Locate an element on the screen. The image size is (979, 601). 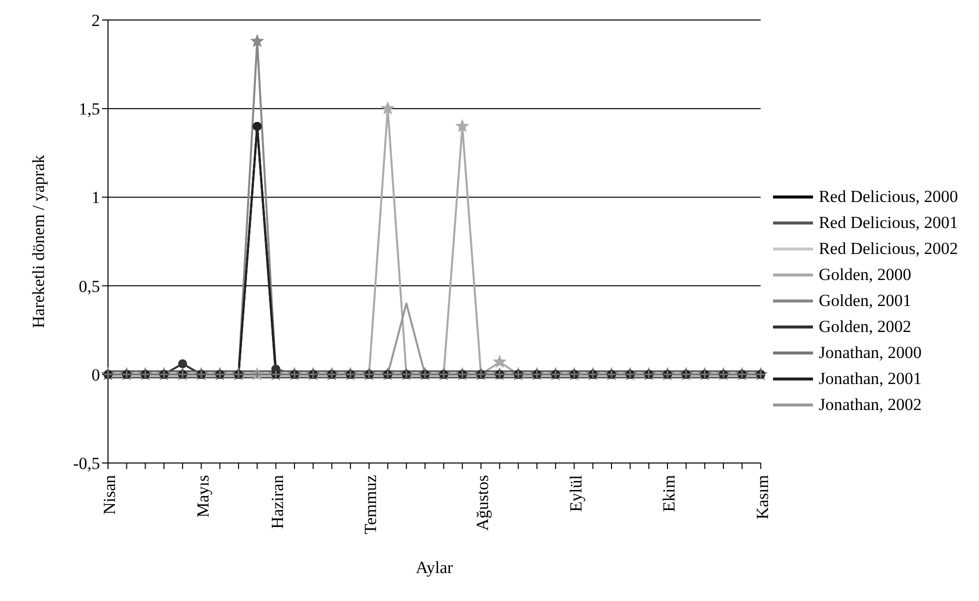
x-tick-label: Eylül is located at coordinates (576, 493).